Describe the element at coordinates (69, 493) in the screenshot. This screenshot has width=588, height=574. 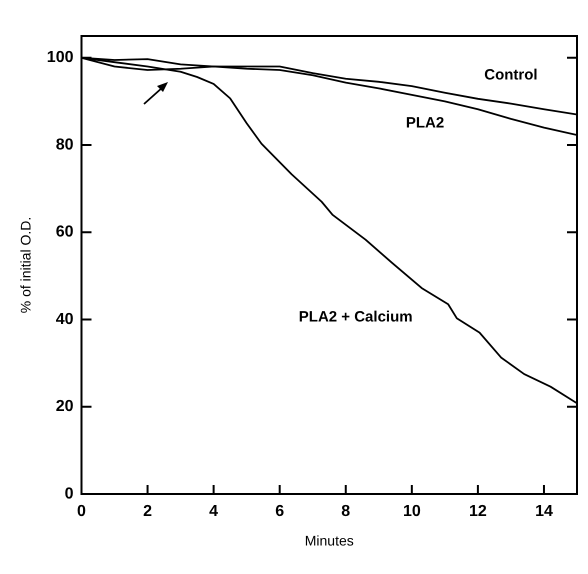
I see `y-tick-label: 0` at that location.